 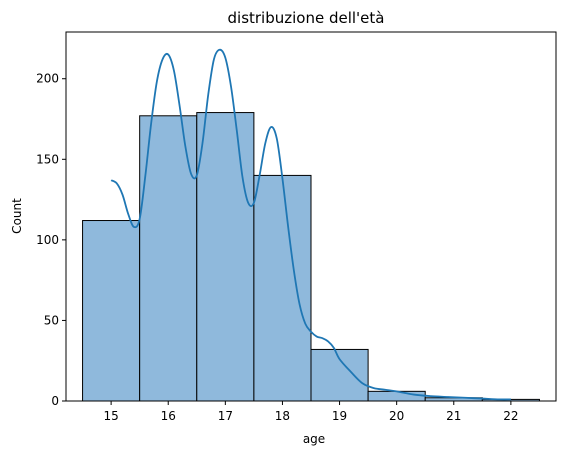 I want to click on y-tick-label: 150, so click(x=47, y=159).